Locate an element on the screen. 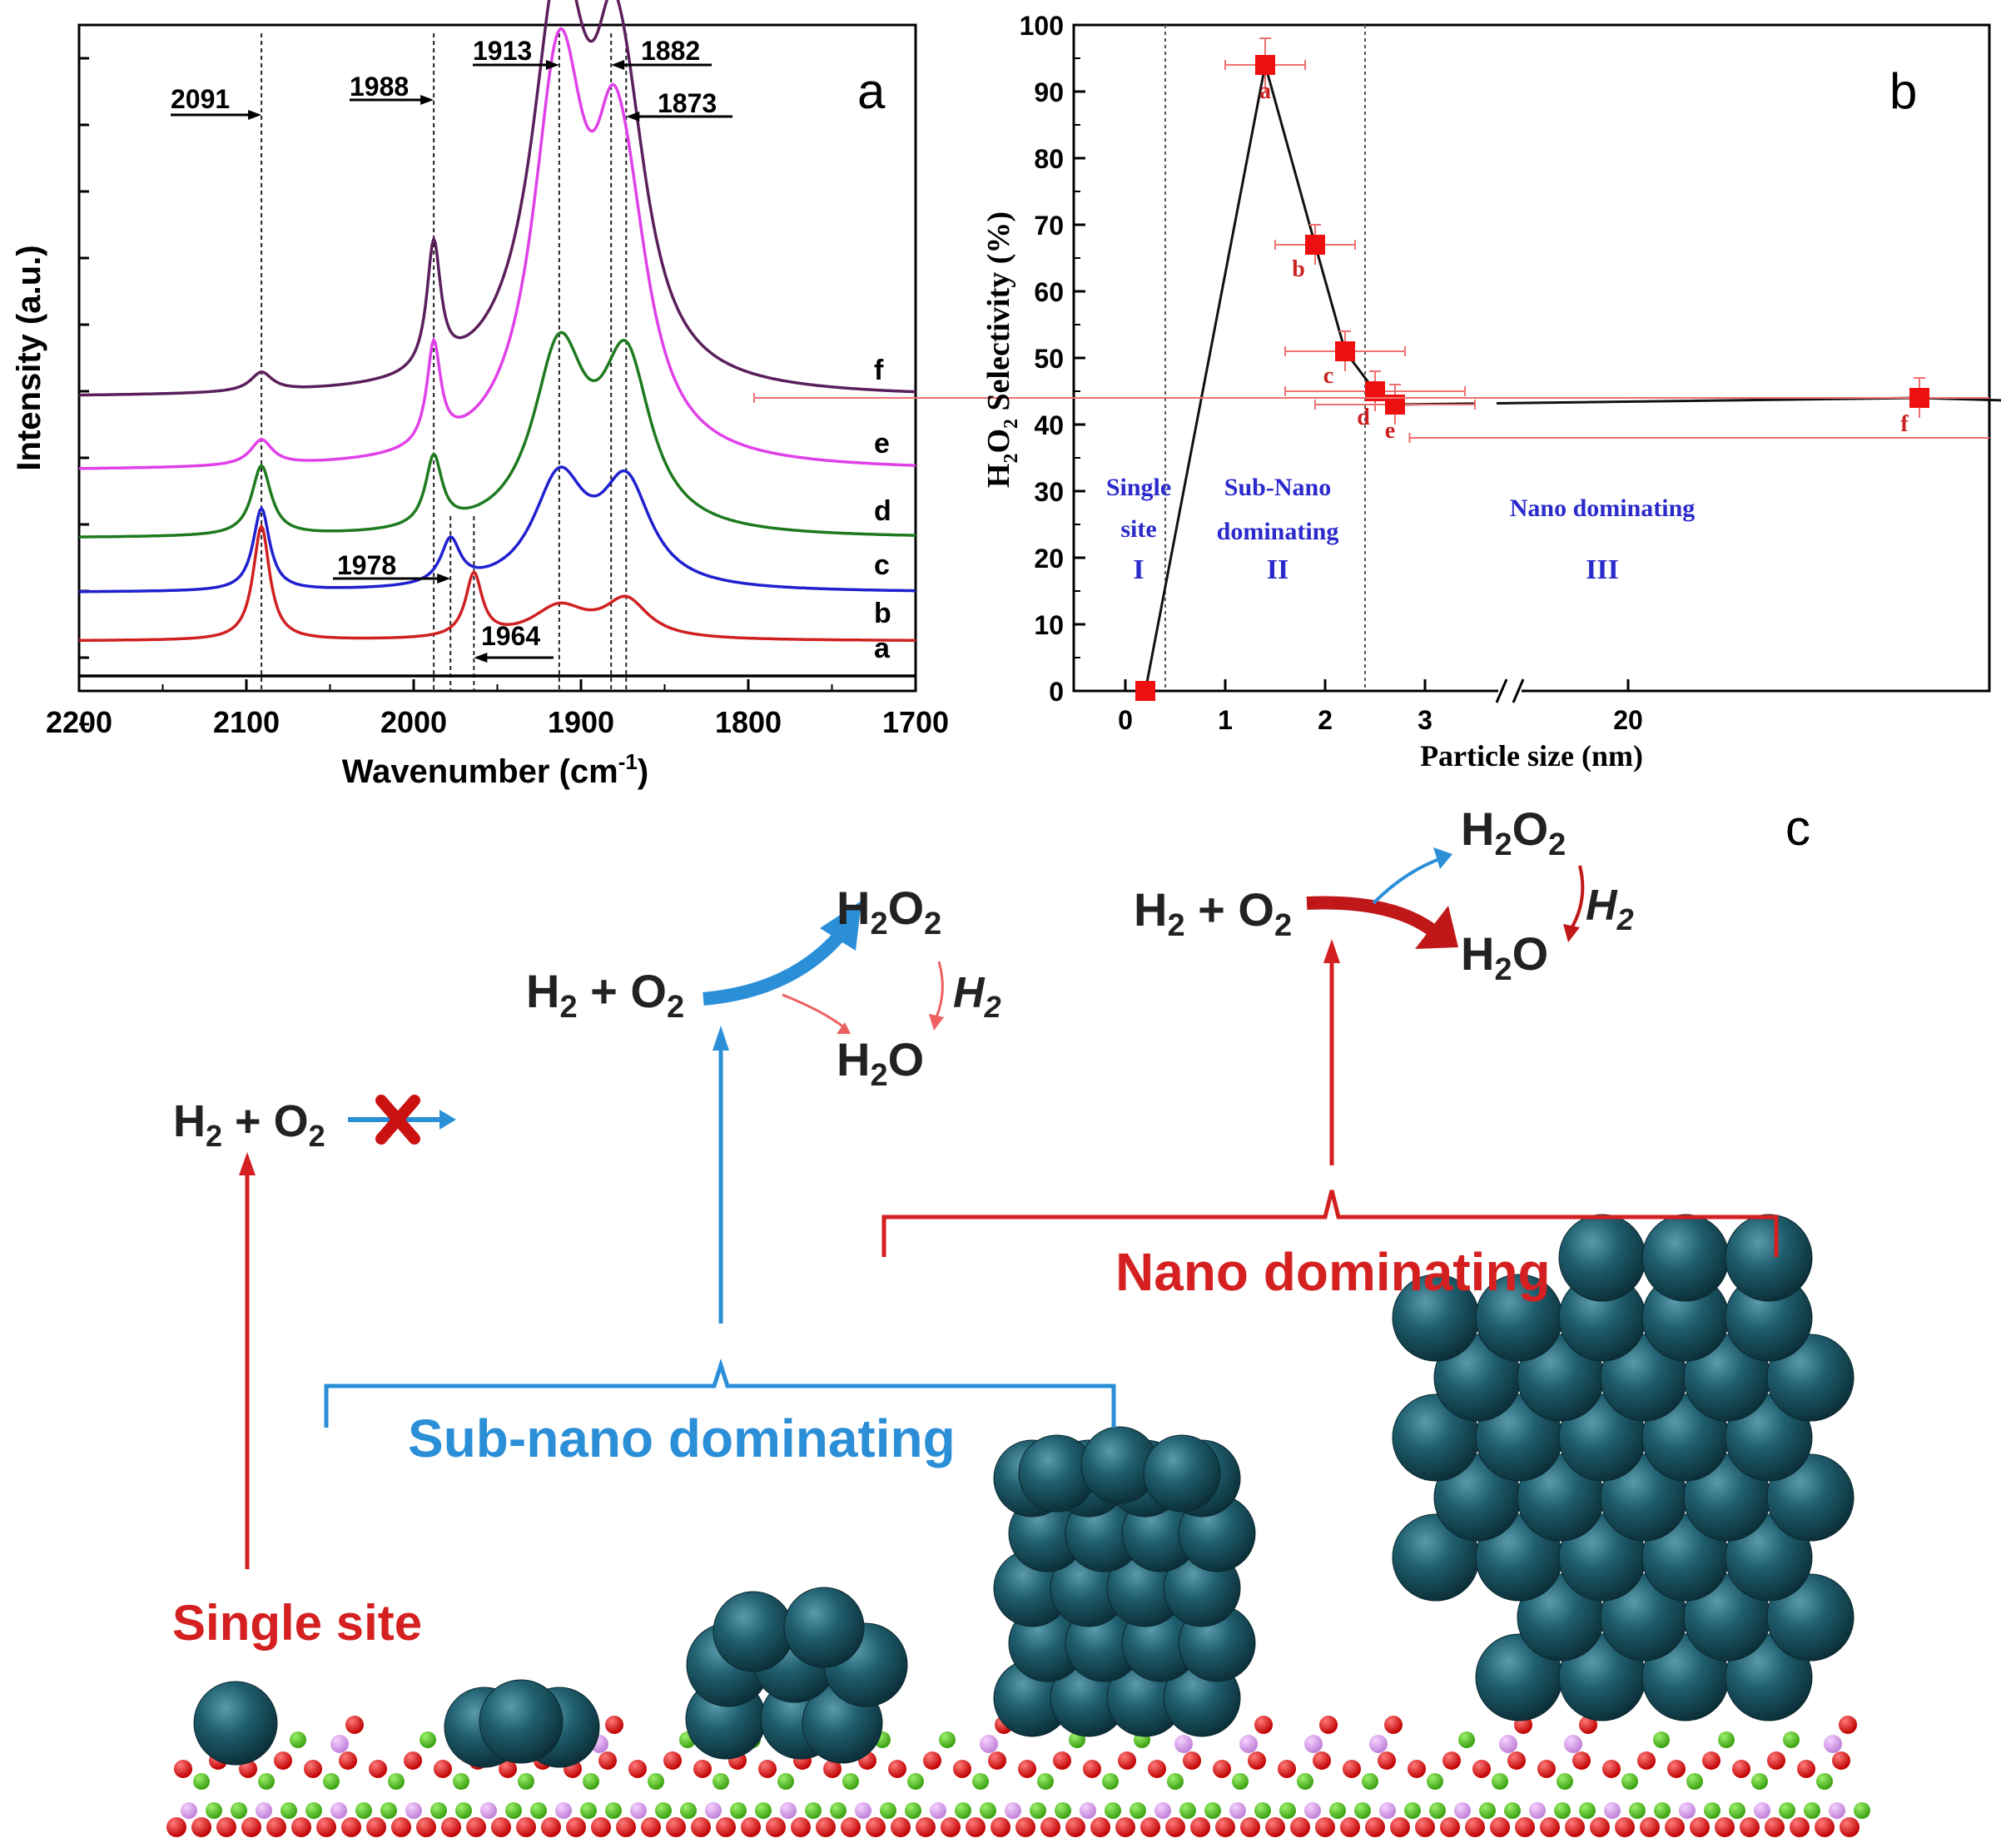 The height and width of the screenshot is (1848, 2001). single-site-reactant: H2 + O2 is located at coordinates (249, 1124).